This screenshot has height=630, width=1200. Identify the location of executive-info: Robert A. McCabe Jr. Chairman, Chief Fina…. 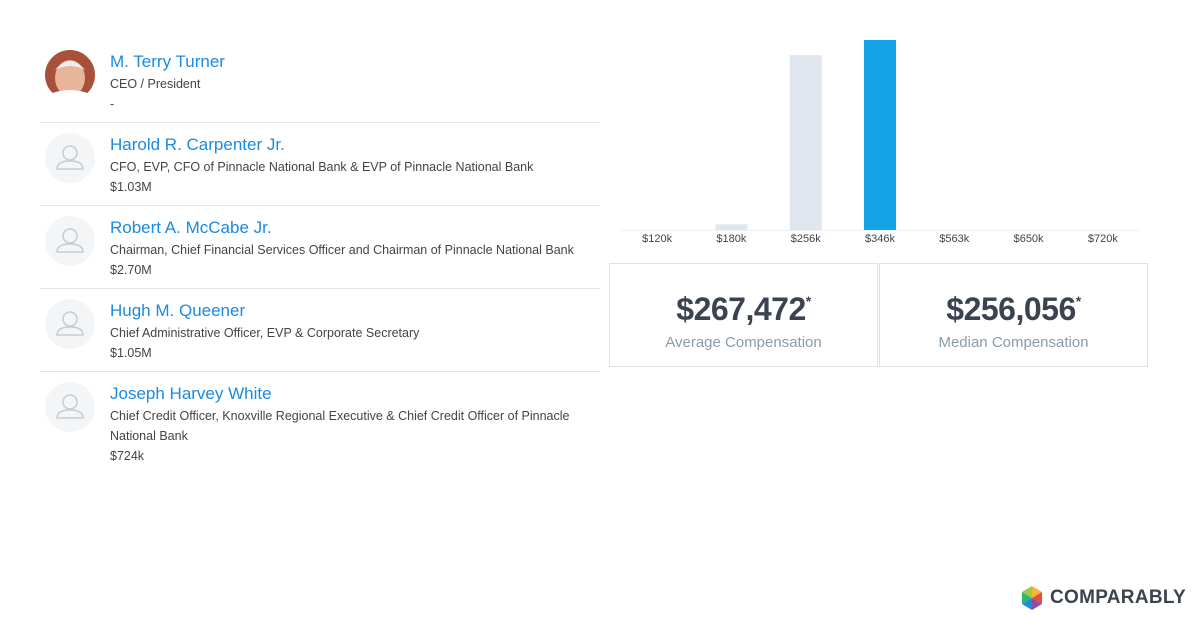
(355, 247).